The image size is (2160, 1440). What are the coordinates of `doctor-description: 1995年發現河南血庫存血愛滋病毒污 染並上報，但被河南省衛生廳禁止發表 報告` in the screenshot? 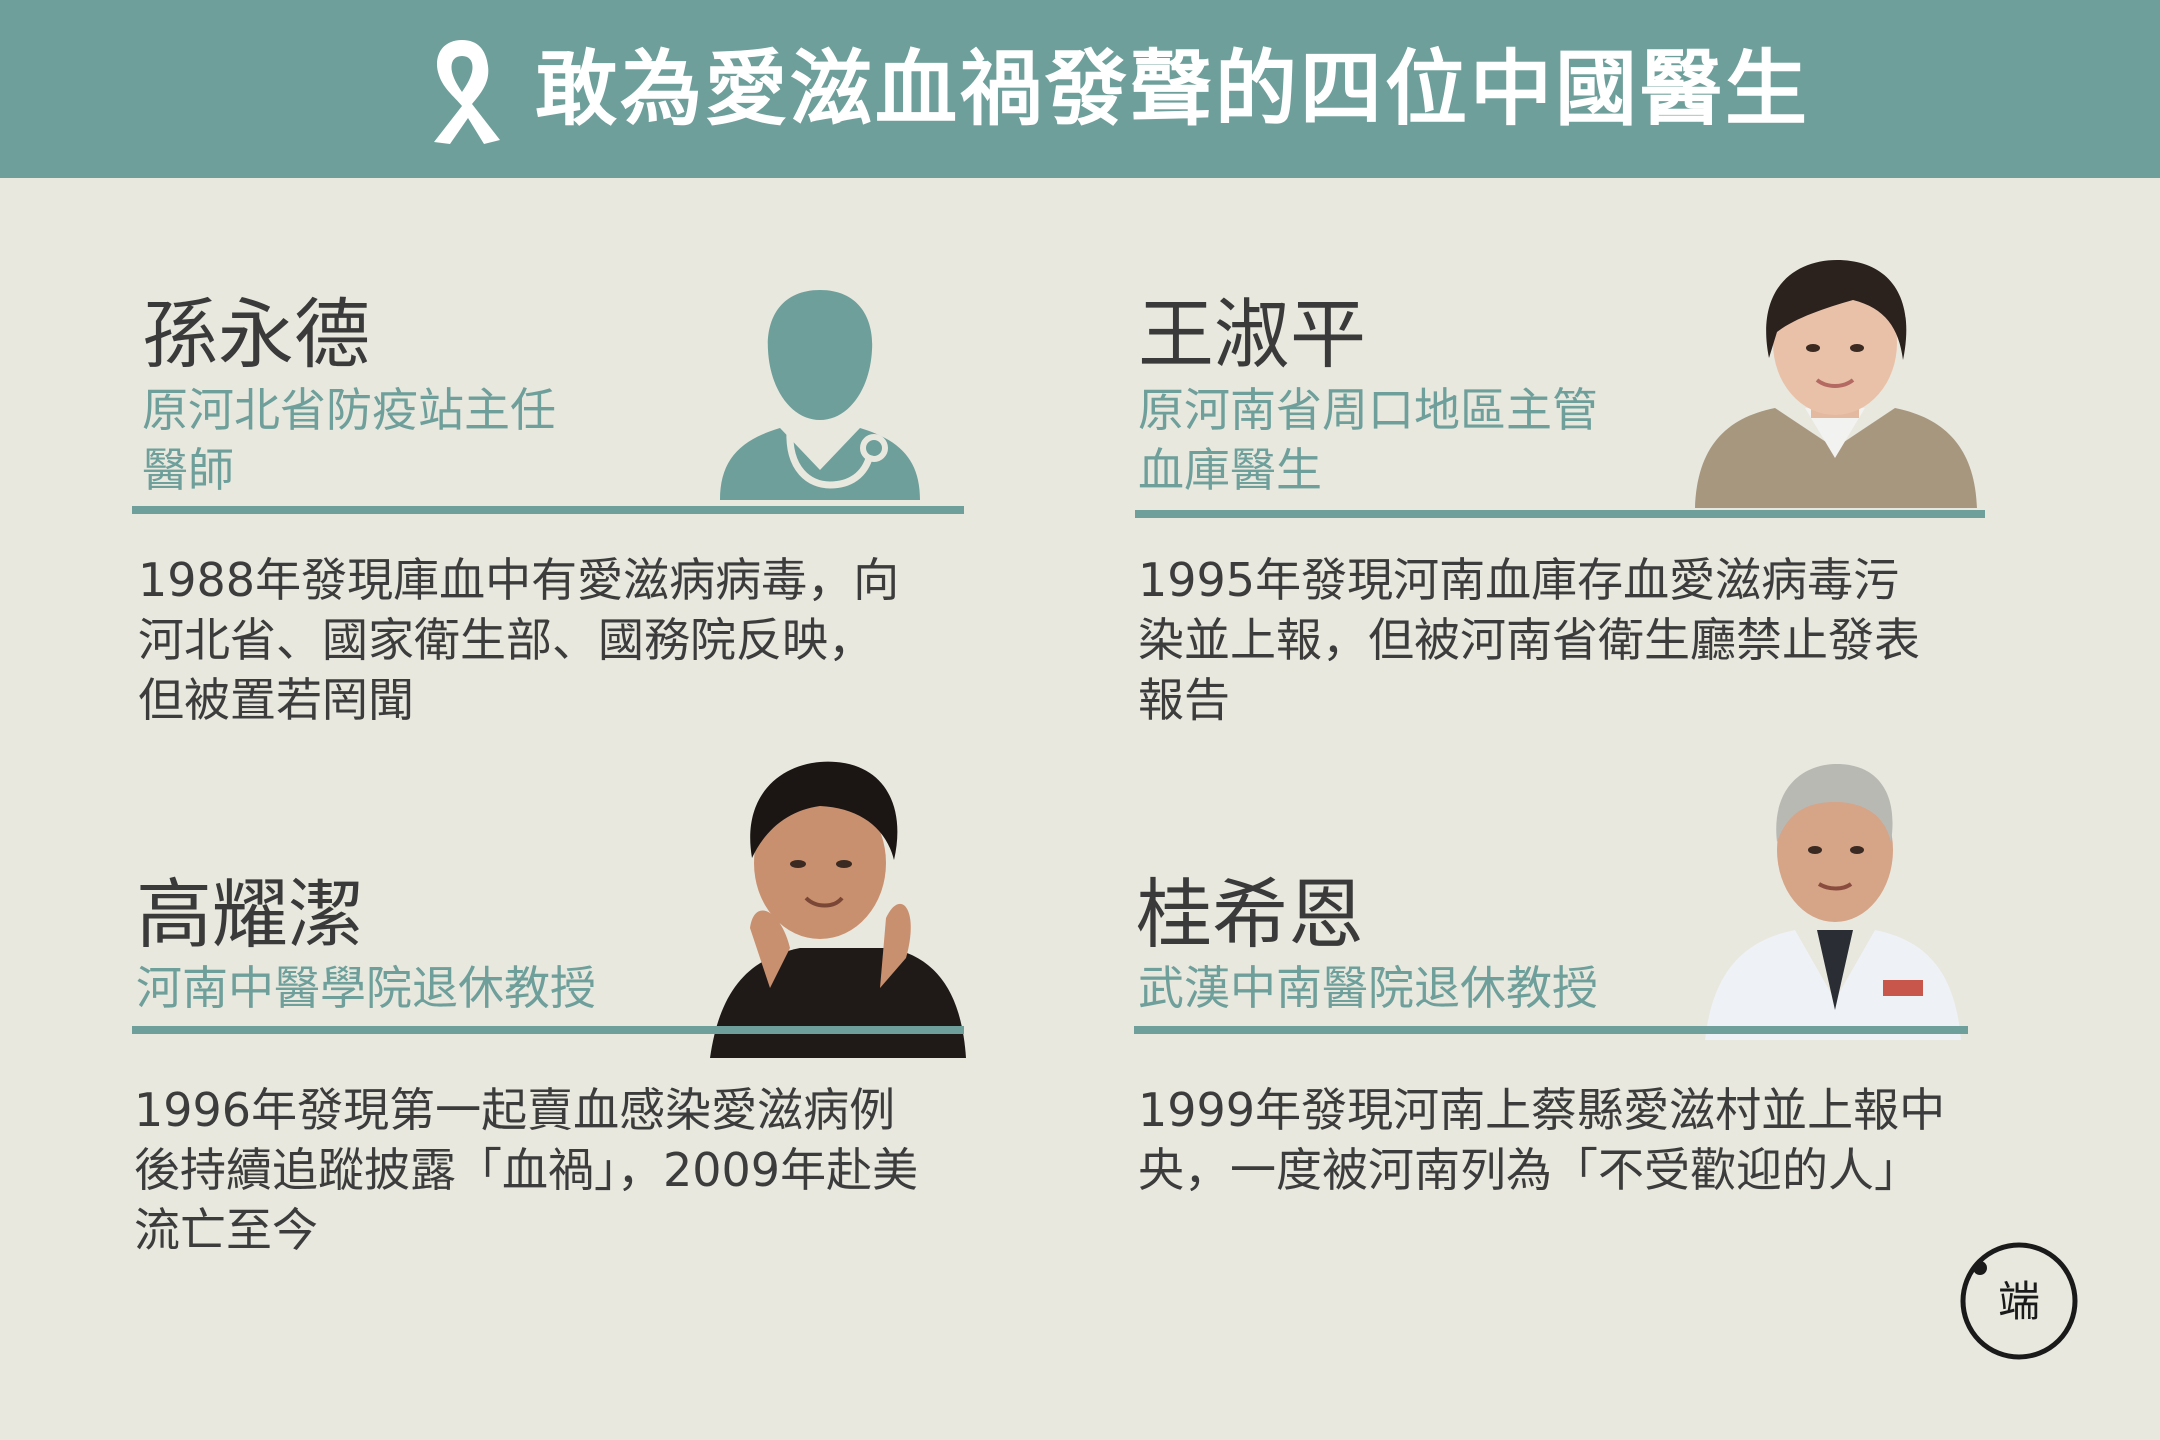 It's located at (1548, 640).